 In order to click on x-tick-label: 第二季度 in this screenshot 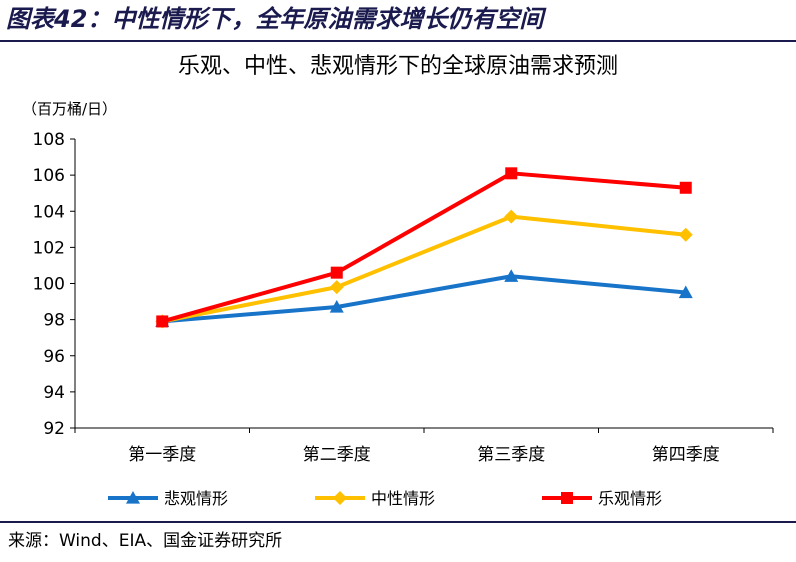, I will do `click(337, 455)`.